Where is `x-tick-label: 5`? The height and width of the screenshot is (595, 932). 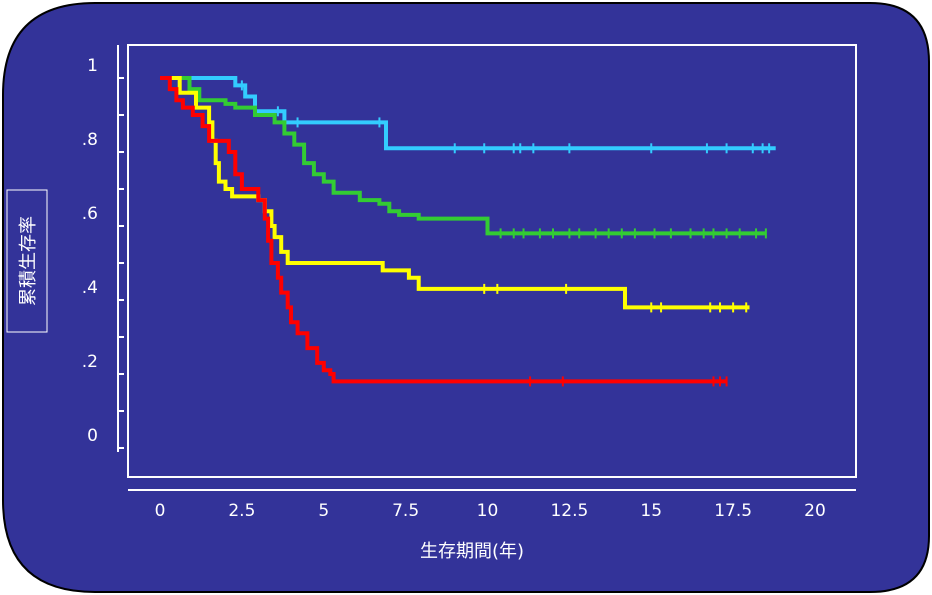 x-tick-label: 5 is located at coordinates (323, 511).